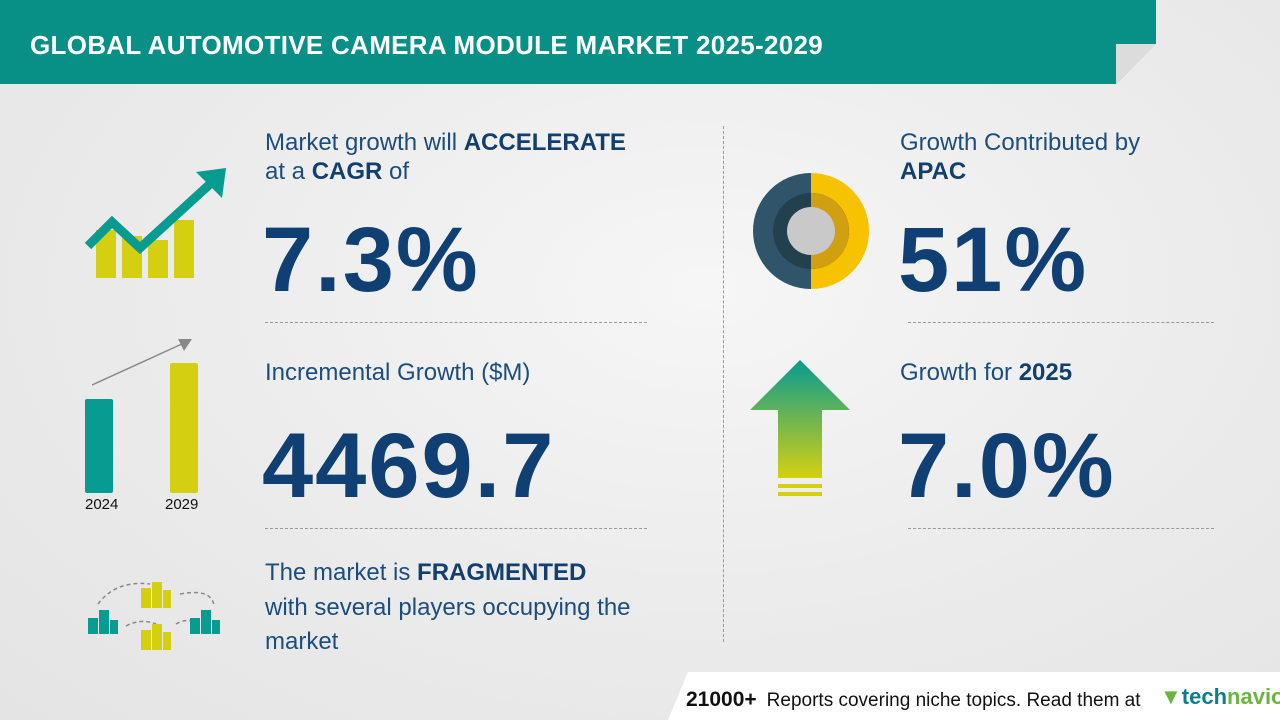 This screenshot has height=720, width=1280. What do you see at coordinates (182, 504) in the screenshot?
I see `year-label-2029: 2029` at bounding box center [182, 504].